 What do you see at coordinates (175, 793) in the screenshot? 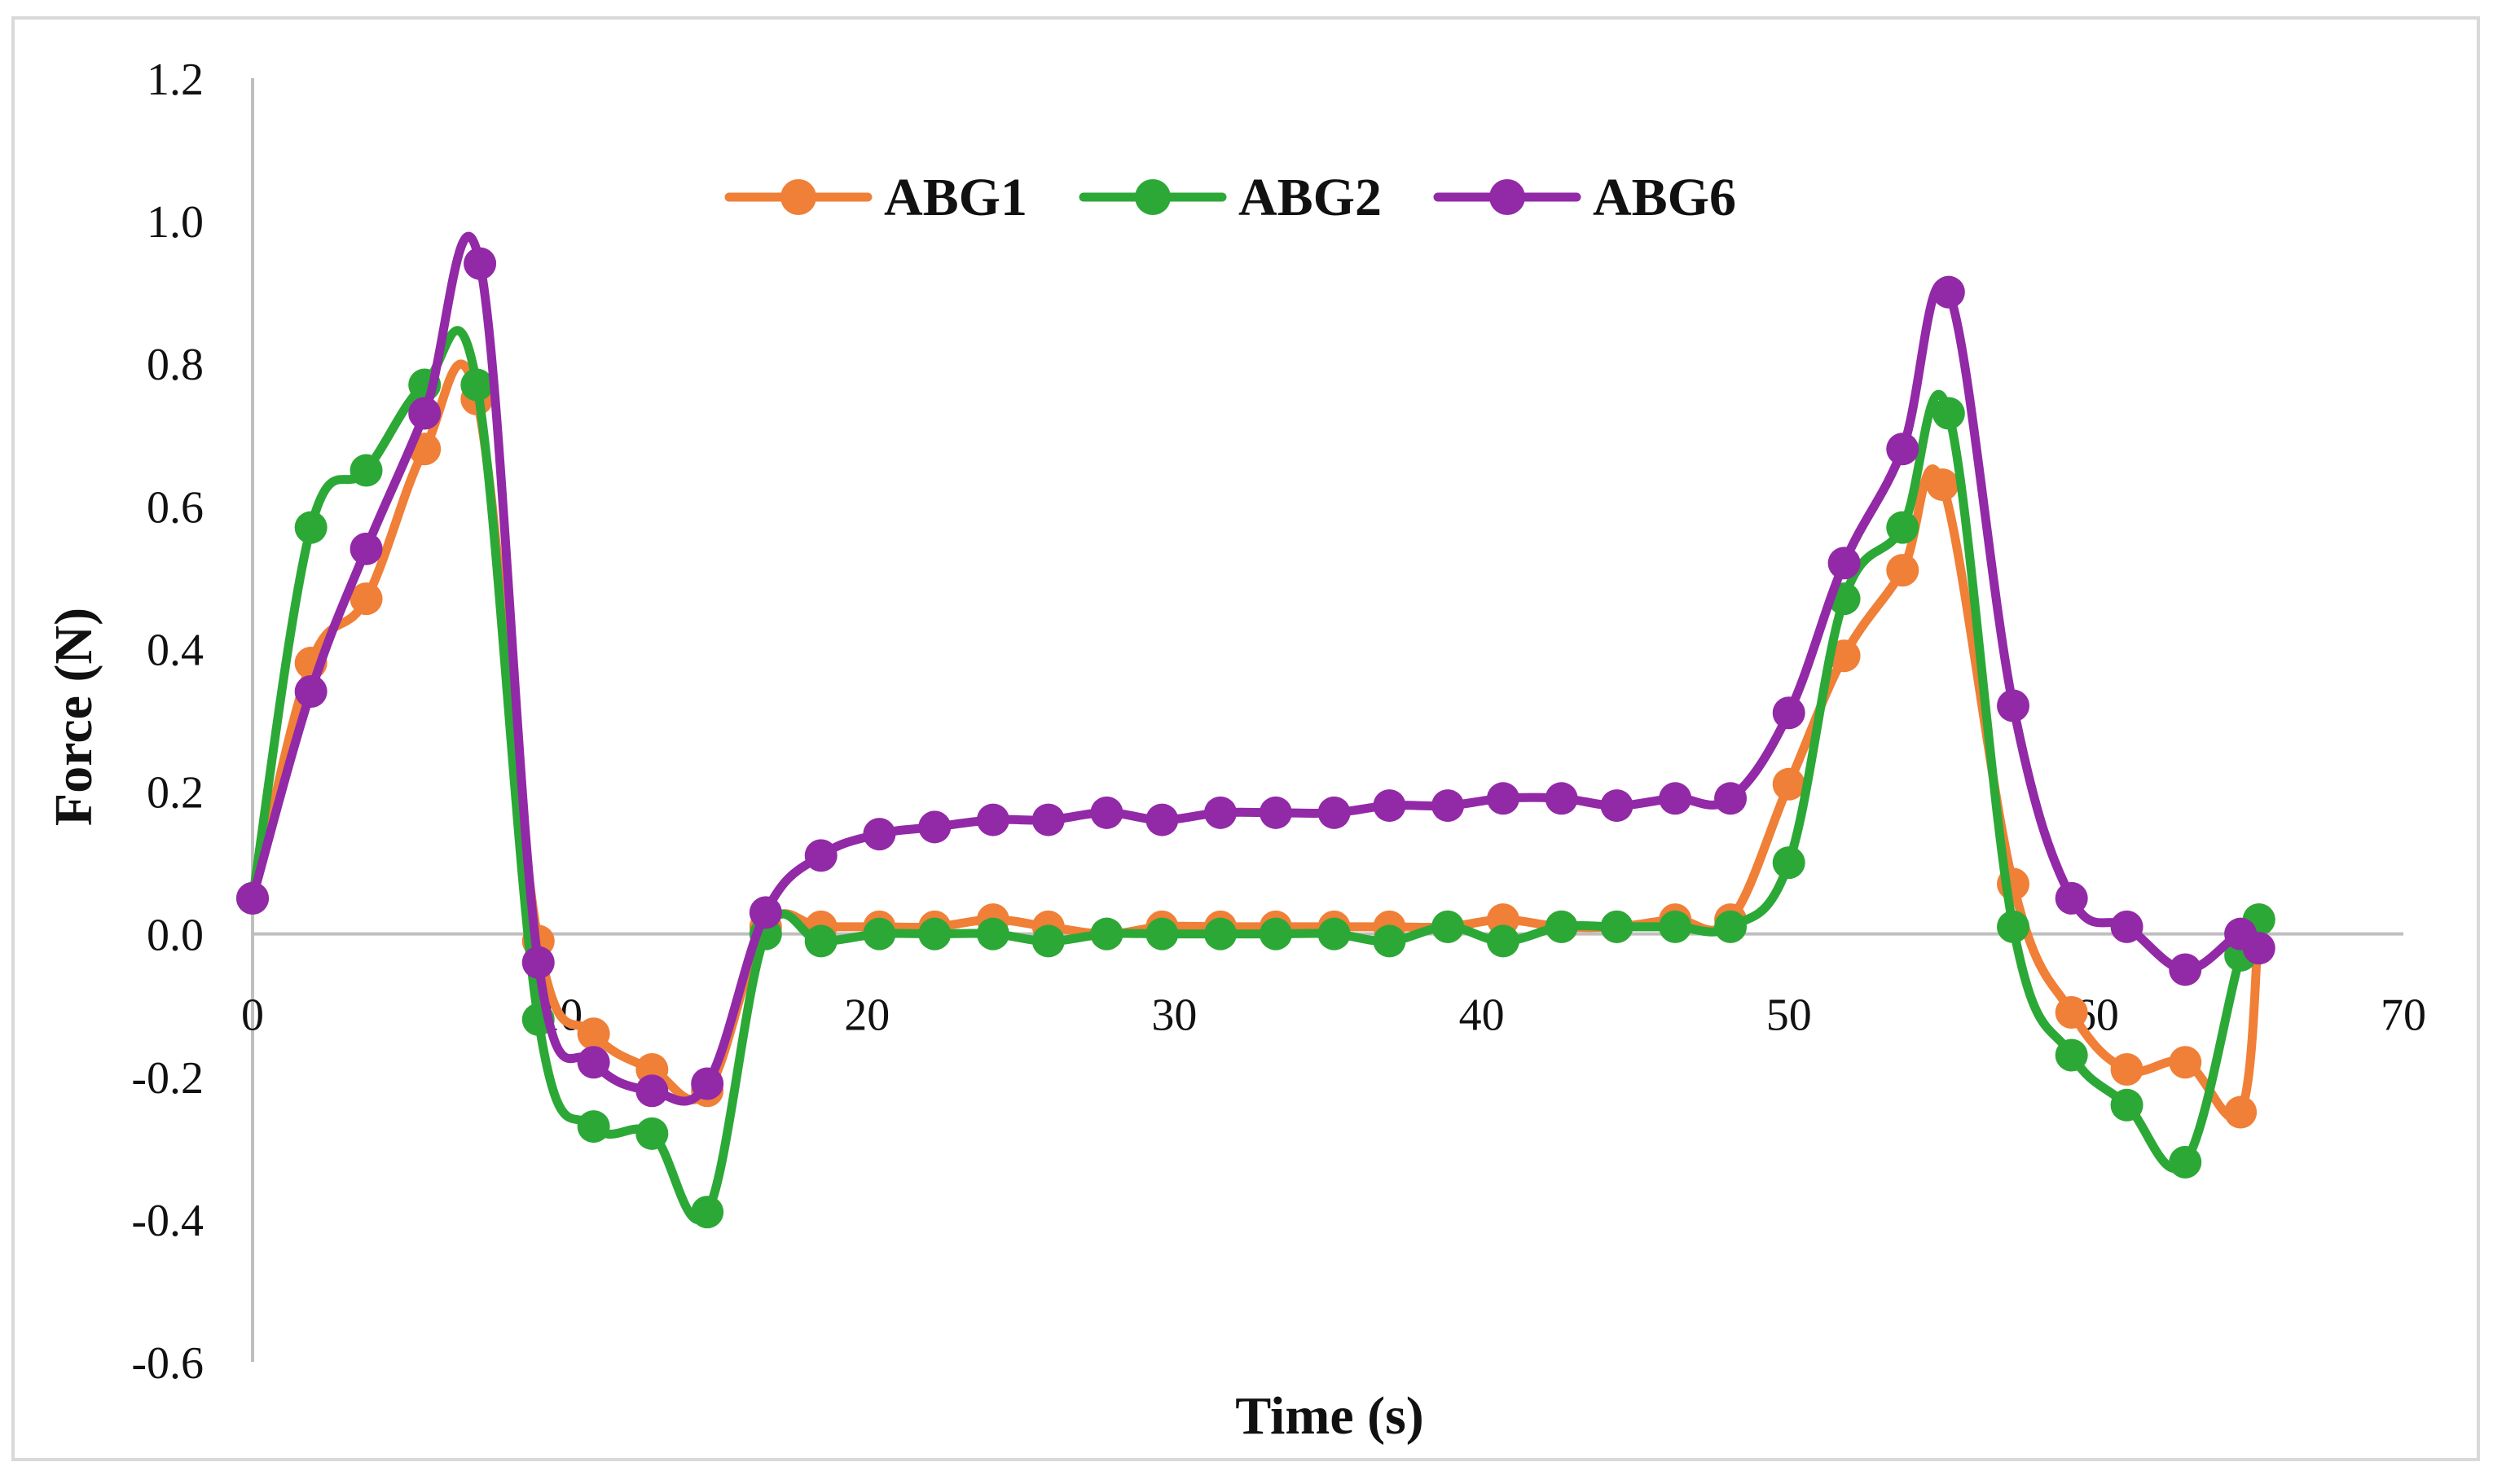
I see `y-tick-label: 0.2` at bounding box center [175, 793].